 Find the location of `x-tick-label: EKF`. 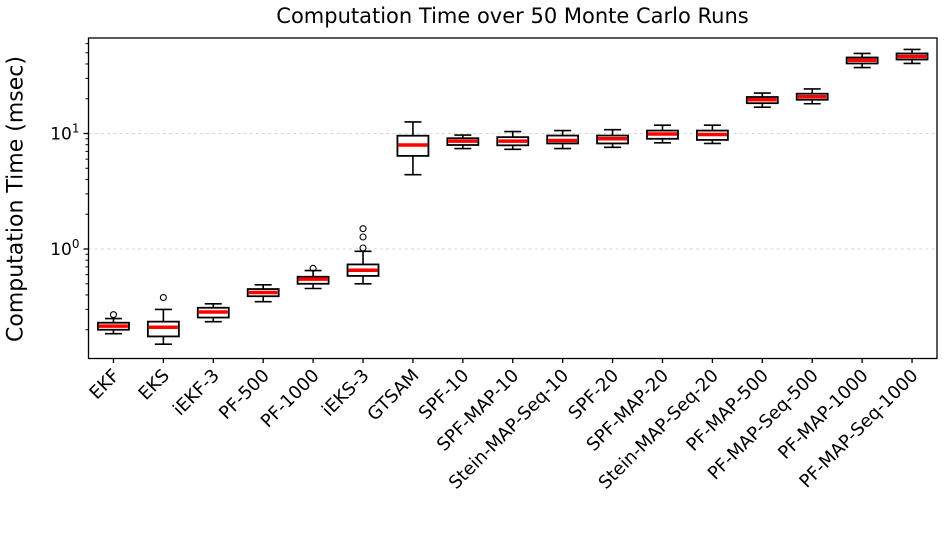

x-tick-label: EKF is located at coordinates (104, 384).